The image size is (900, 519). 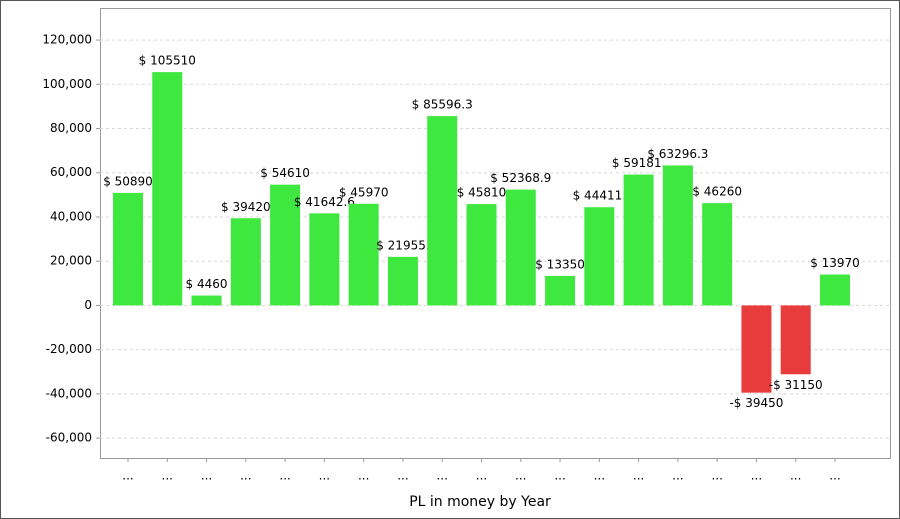 I want to click on value-label: $ 63296.3, so click(x=677, y=154).